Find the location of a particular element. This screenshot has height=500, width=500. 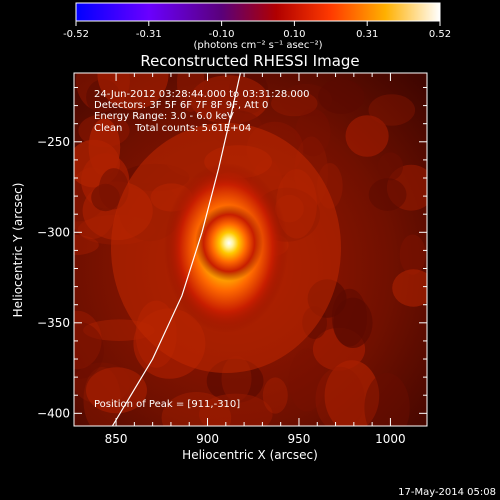

y-tick-label: −350 is located at coordinates (53, 323).